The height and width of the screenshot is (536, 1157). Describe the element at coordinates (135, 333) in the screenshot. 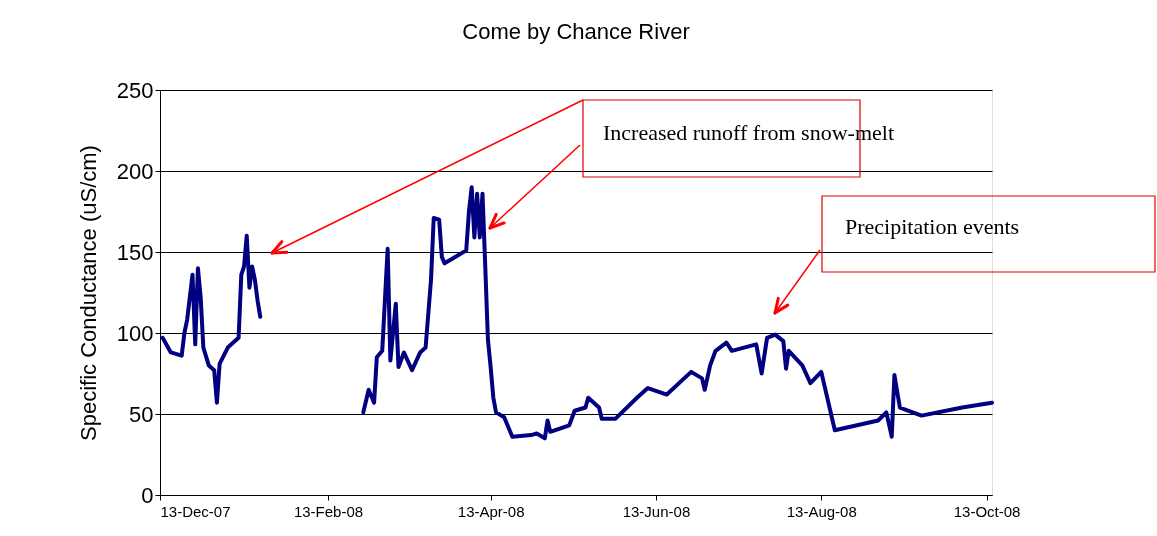

I see `y-tick-label: 100` at that location.